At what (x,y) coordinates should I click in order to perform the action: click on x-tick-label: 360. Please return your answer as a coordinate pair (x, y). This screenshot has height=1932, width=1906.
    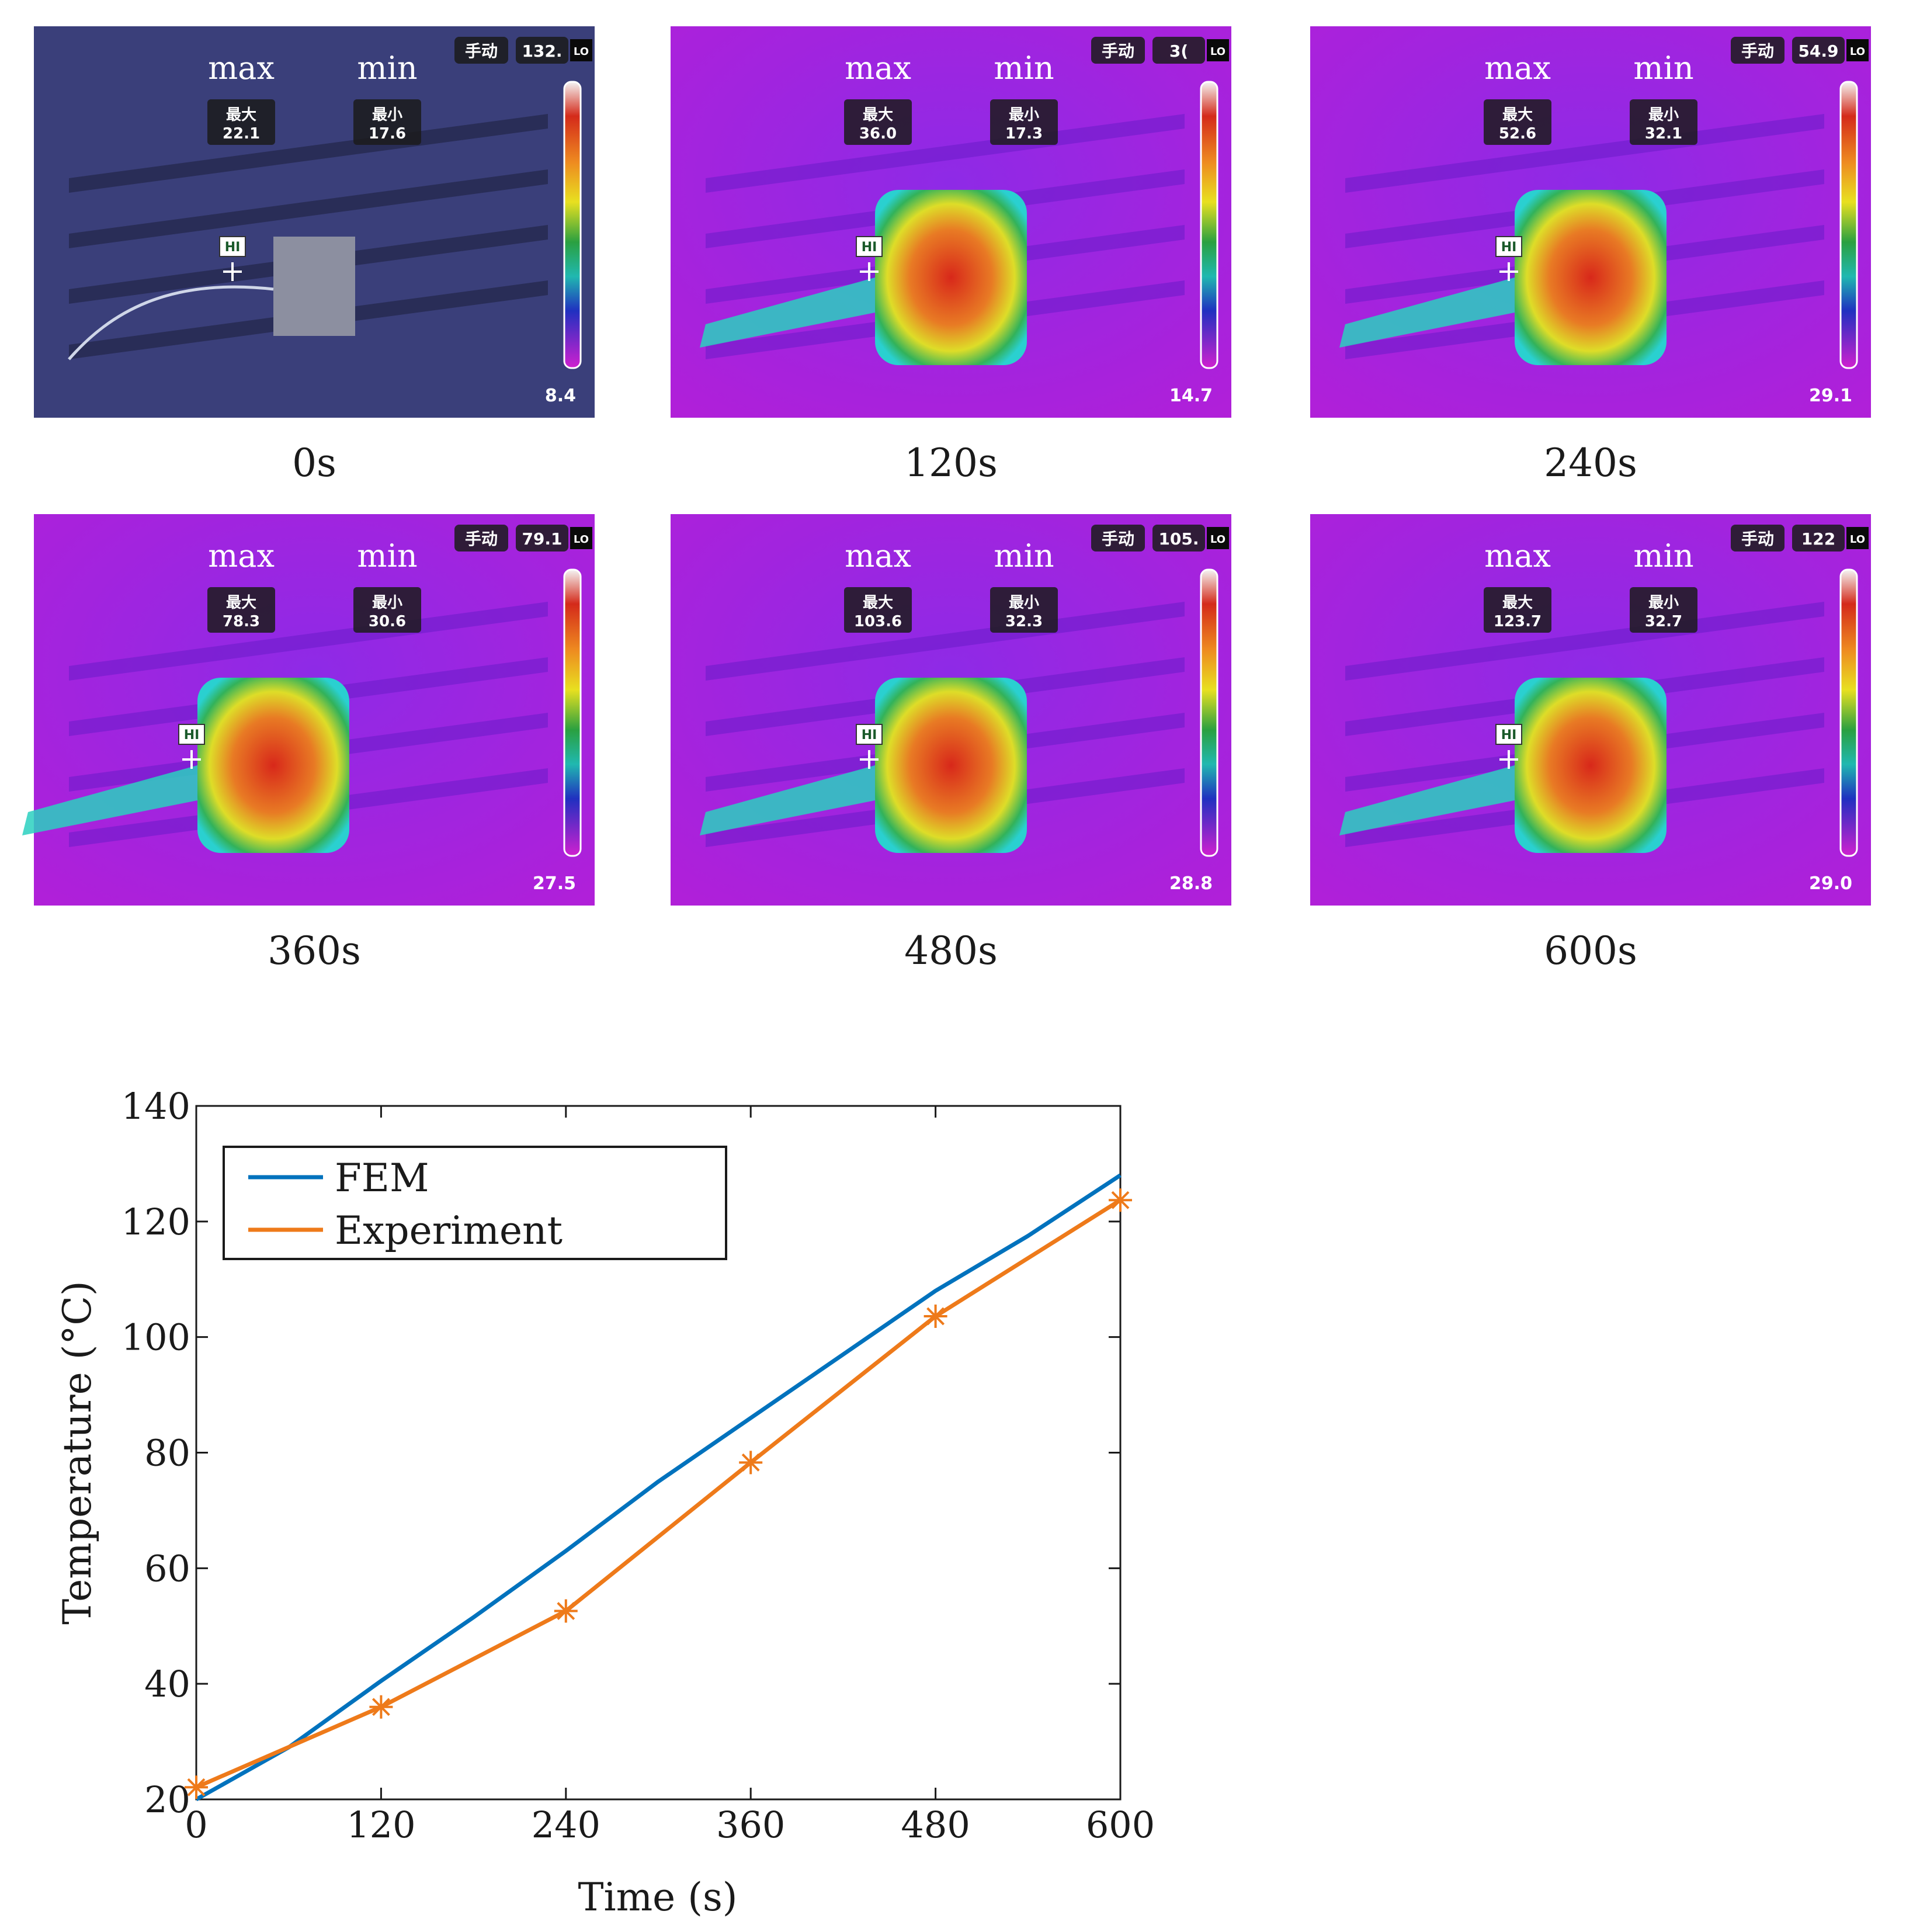
    Looking at the image, I should click on (750, 1824).